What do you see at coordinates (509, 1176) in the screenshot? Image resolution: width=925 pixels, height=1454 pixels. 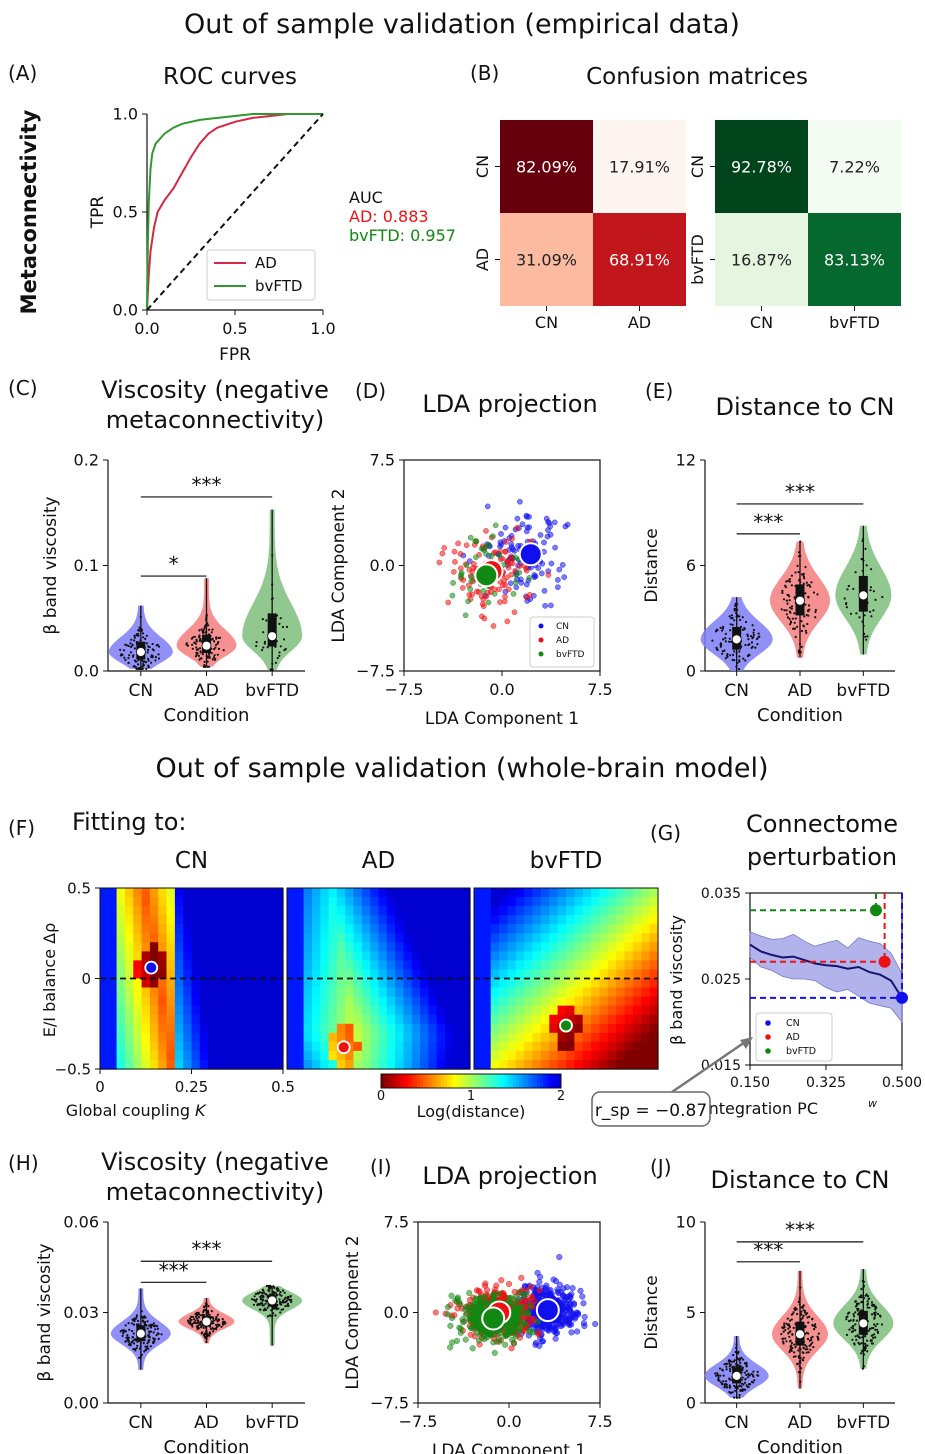 I see `lda-title: LDA projection` at bounding box center [509, 1176].